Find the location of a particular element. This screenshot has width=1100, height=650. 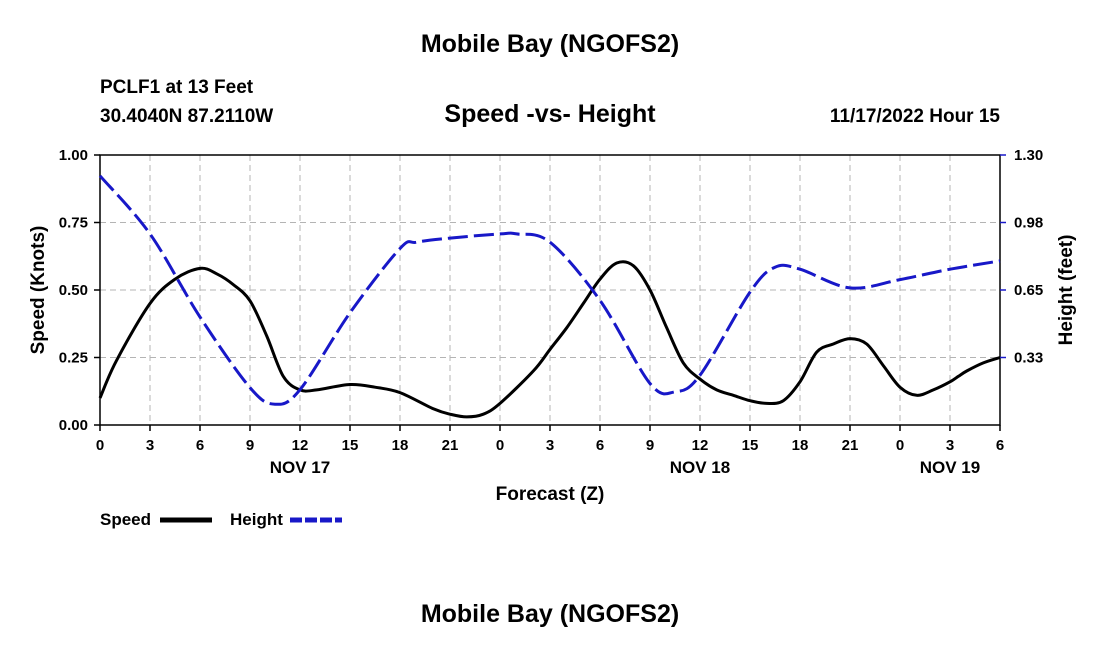

date-label: NOV 19 is located at coordinates (950, 467).